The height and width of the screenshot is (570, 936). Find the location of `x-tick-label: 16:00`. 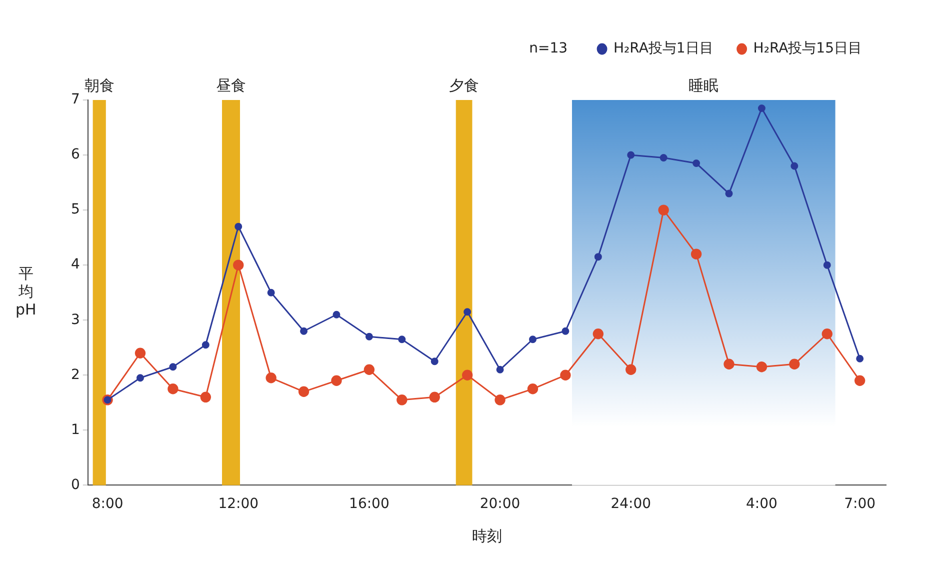

x-tick-label: 16:00 is located at coordinates (369, 504).